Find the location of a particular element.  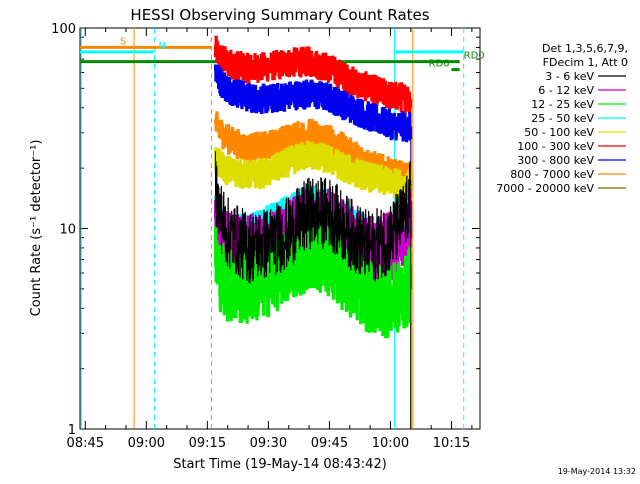

x-axis-label: Start Time (19-May-14 08:43:42) is located at coordinates (280, 464).